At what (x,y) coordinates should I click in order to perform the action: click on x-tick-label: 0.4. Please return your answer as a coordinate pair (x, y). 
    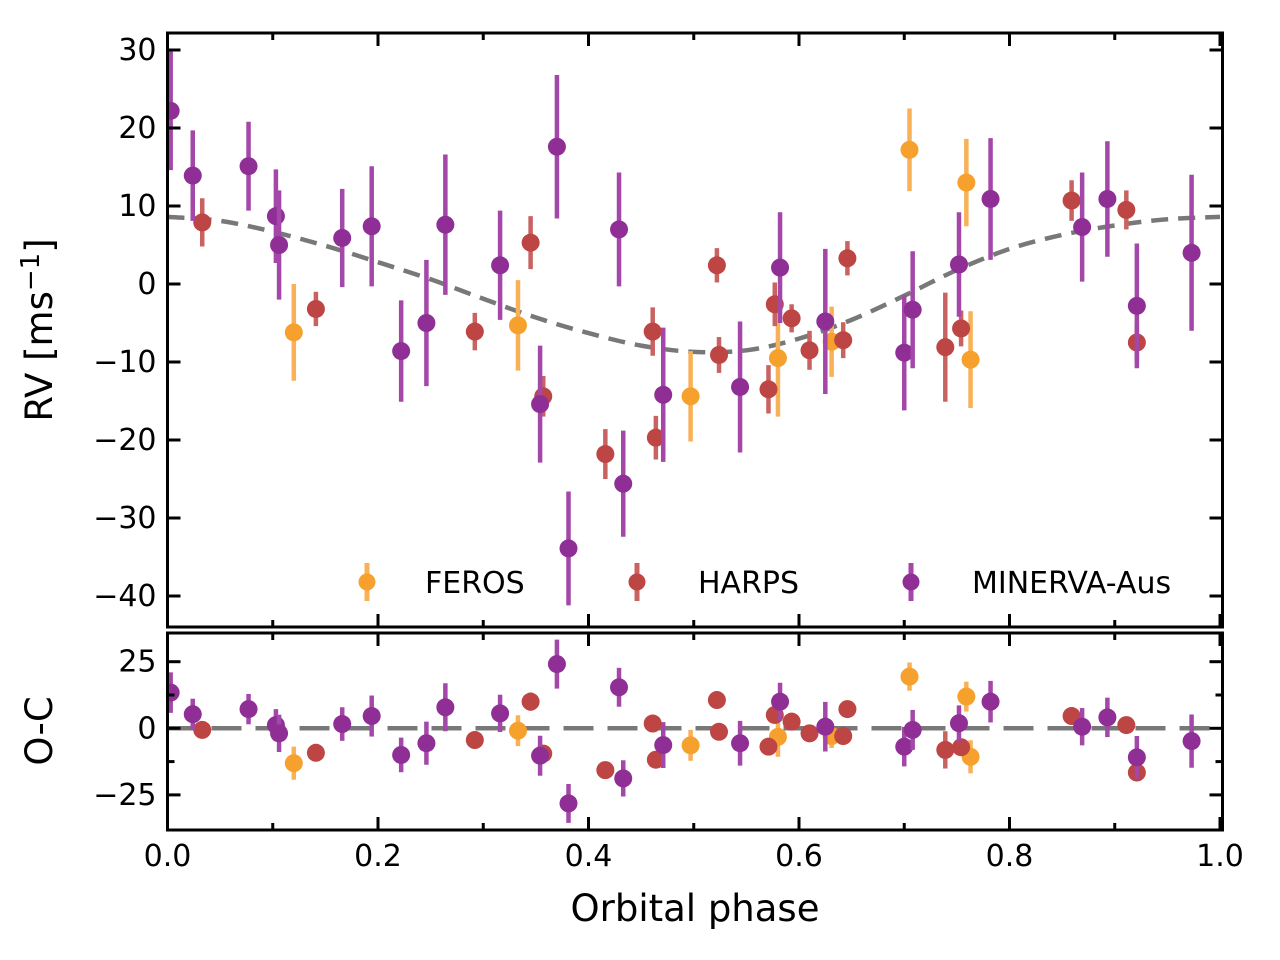
    Looking at the image, I should click on (589, 856).